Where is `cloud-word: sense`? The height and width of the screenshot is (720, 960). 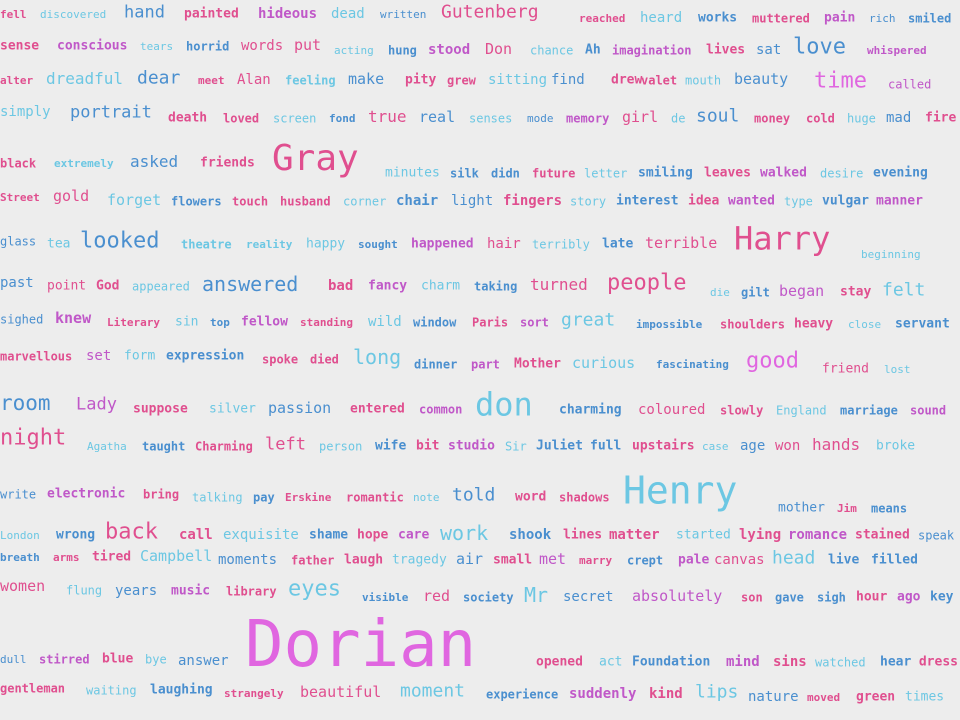
cloud-word: sense is located at coordinates (20, 46).